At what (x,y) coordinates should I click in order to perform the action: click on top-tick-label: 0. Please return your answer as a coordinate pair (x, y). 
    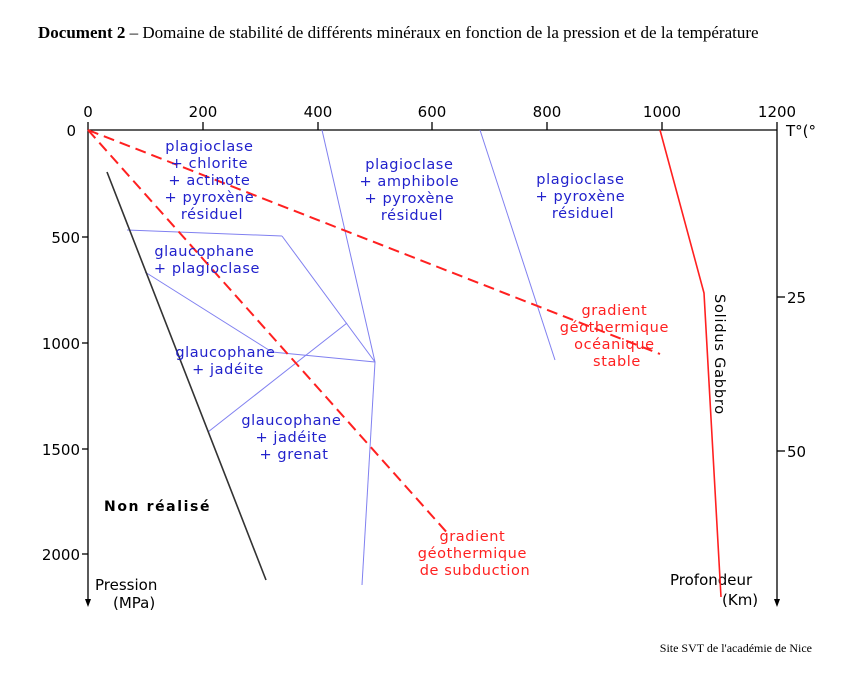
    Looking at the image, I should click on (88, 112).